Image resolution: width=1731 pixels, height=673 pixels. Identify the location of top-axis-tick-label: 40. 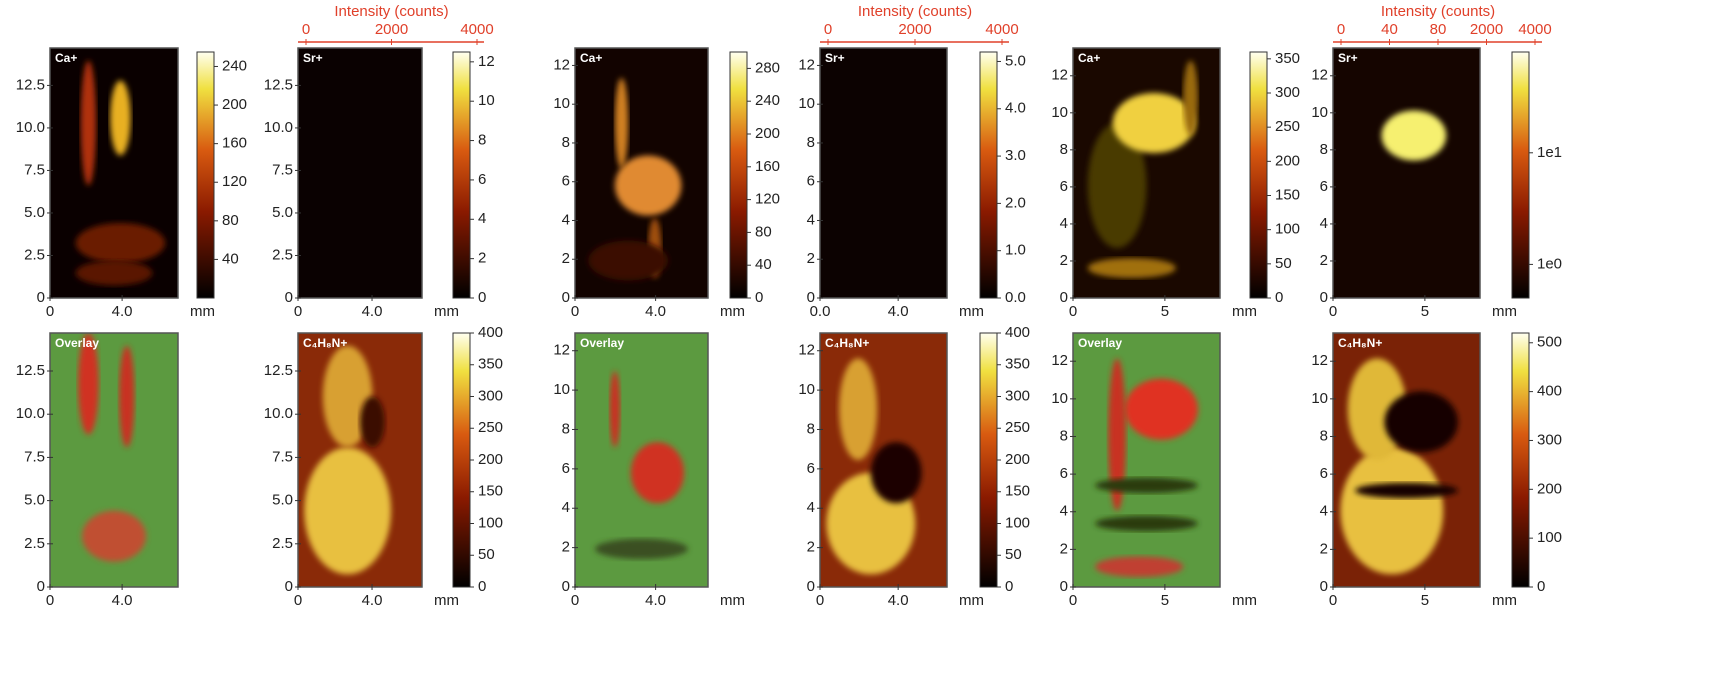
(1389, 29).